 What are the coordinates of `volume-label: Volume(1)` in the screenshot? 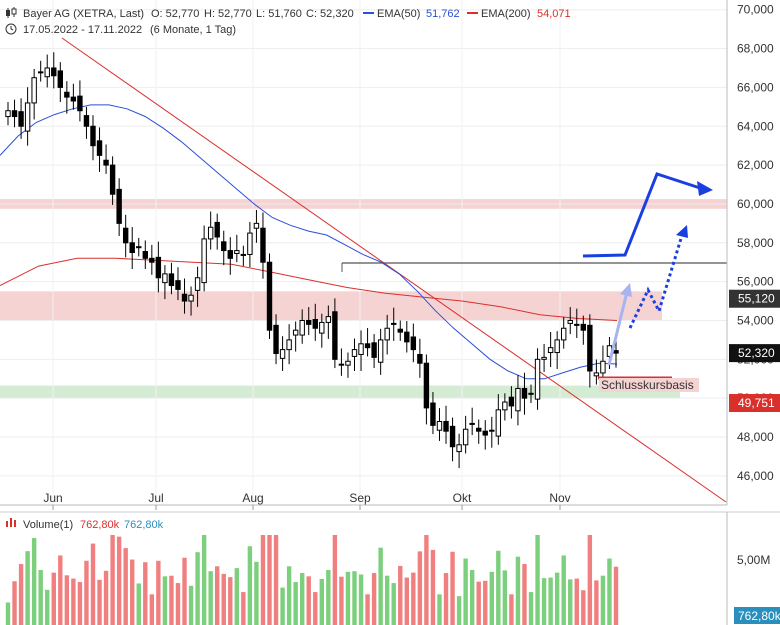 It's located at (48, 525).